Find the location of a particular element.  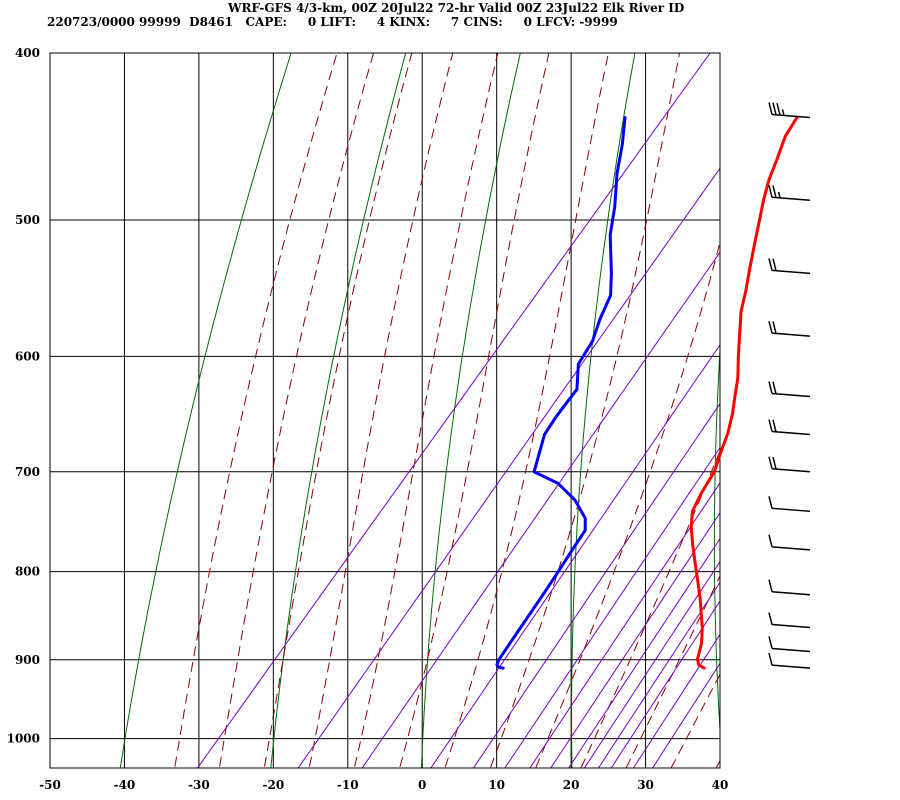

y-tick-label: 900 is located at coordinates (27, 660).